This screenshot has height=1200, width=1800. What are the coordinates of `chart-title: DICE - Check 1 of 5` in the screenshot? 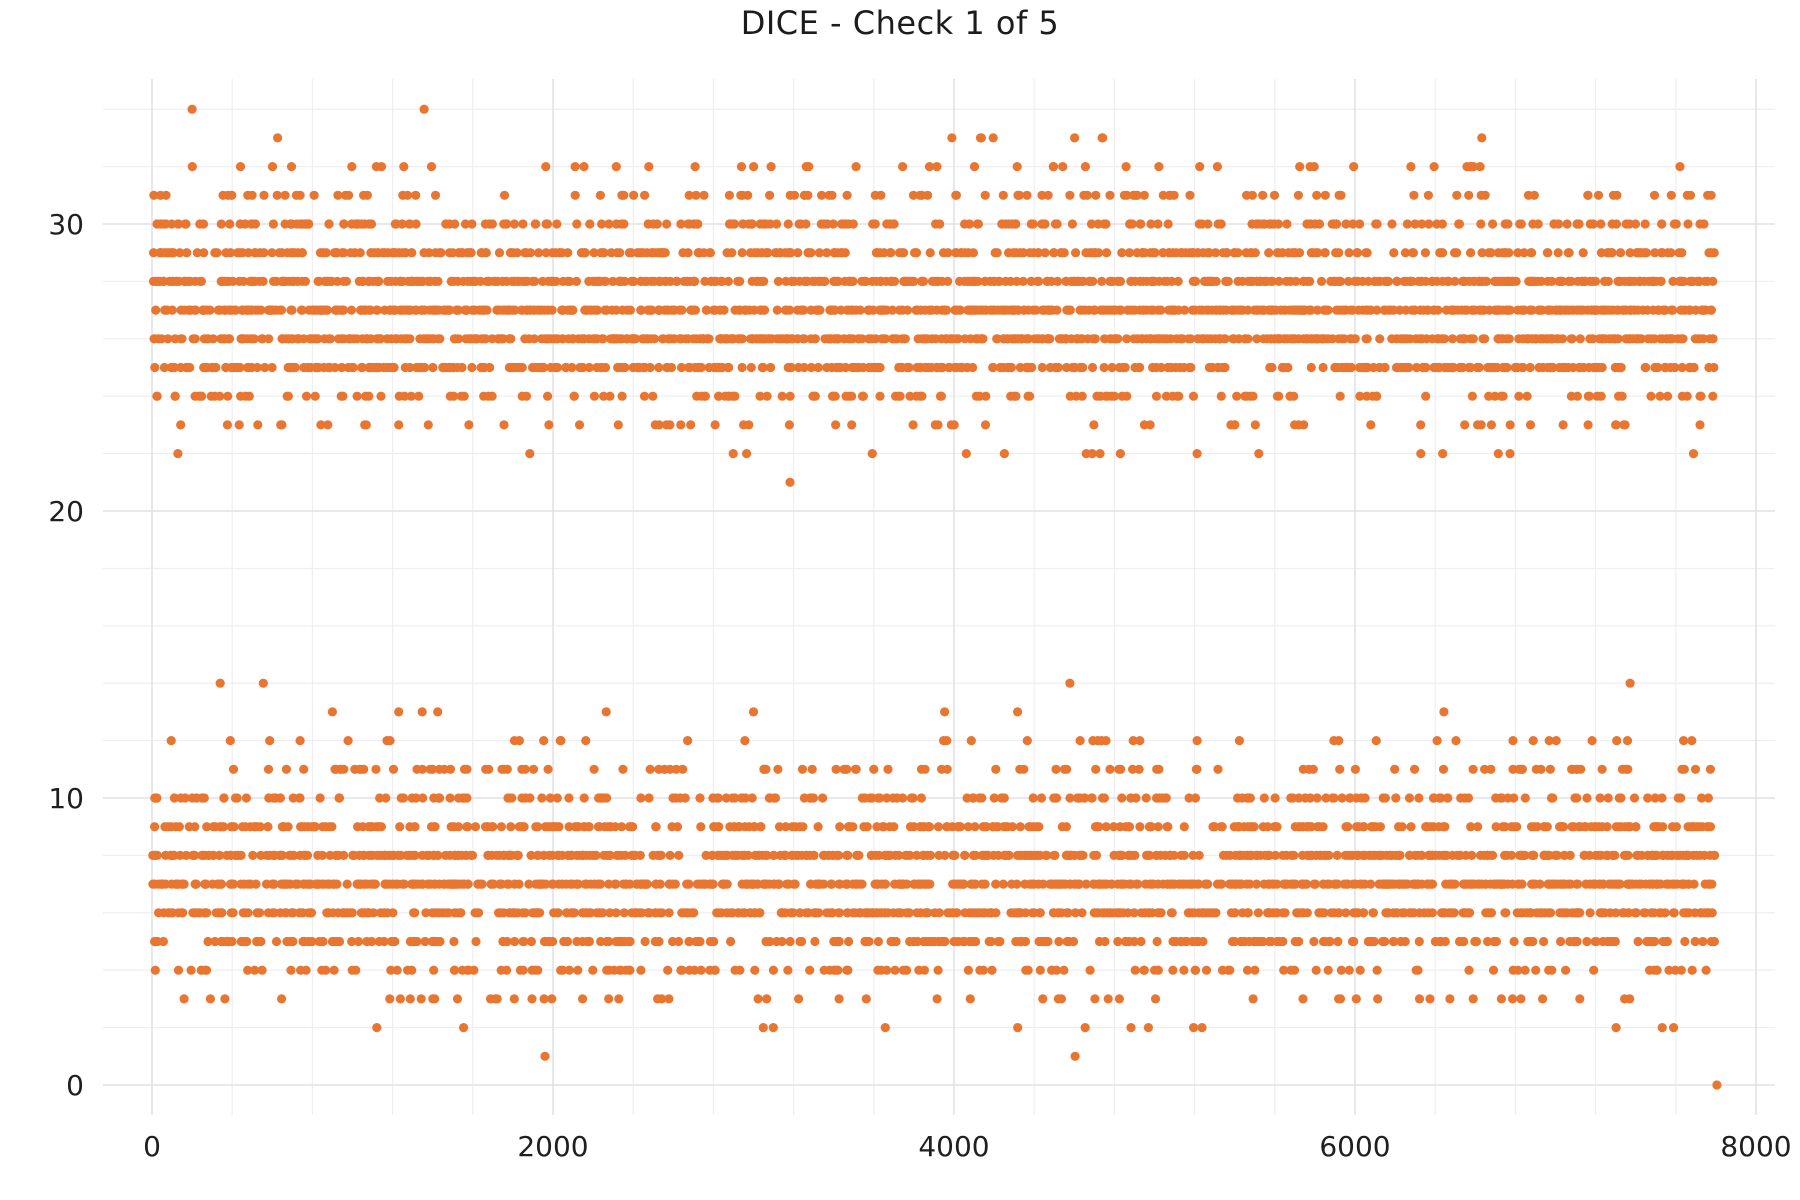 It's located at (900, 23).